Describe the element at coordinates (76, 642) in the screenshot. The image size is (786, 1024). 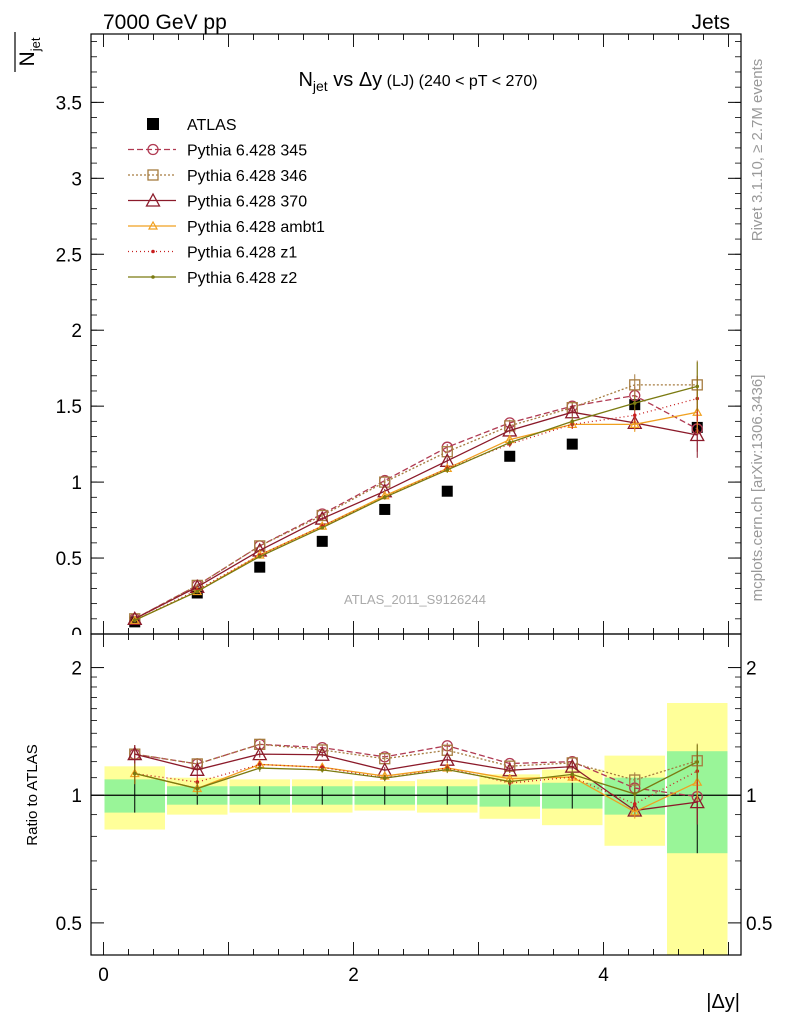
I see `zero-label-mask` at that location.